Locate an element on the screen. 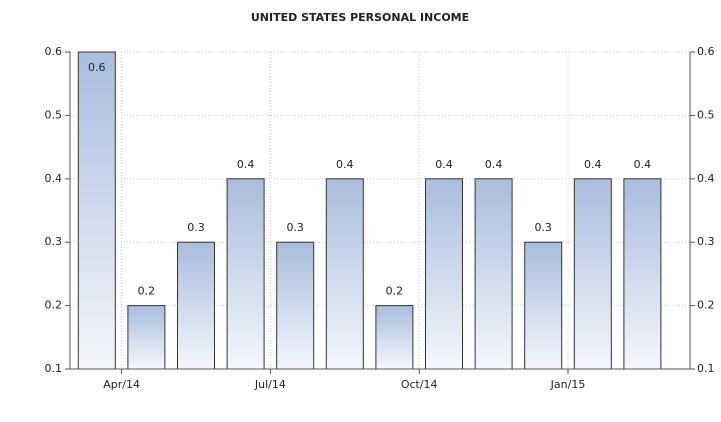 This screenshot has height=422, width=721. y2-tick-label: 0.2 is located at coordinates (706, 305).